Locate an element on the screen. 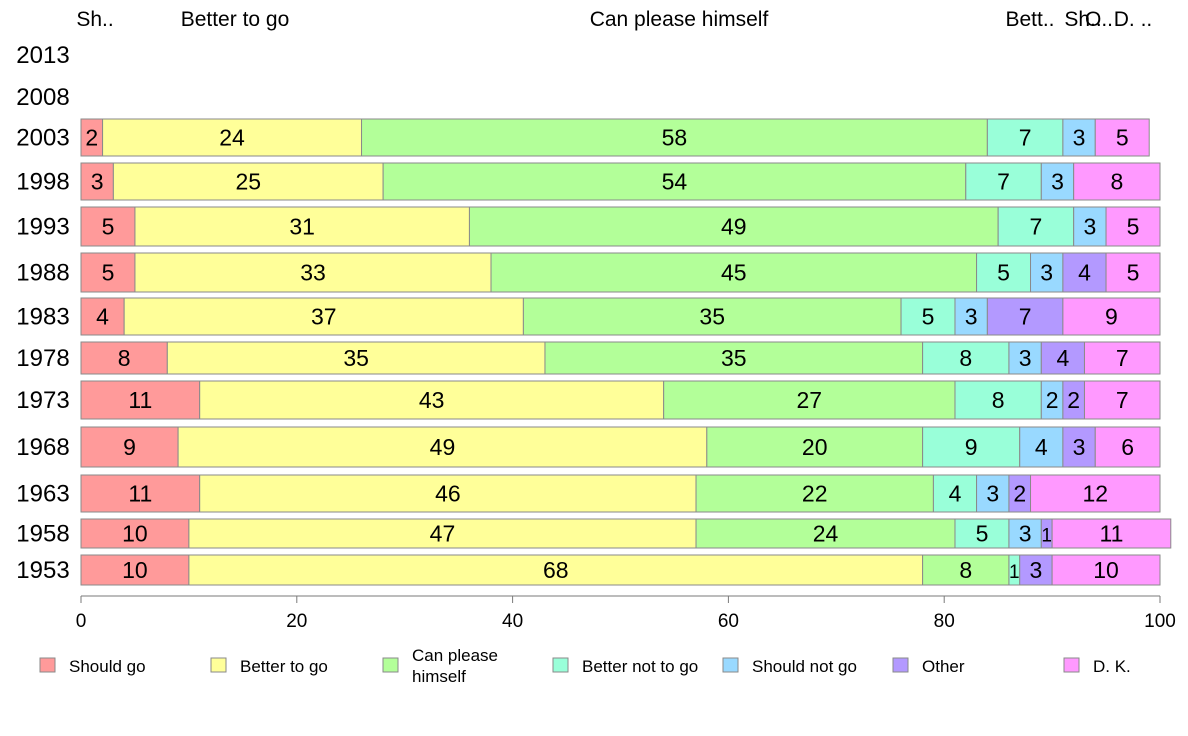 The height and width of the screenshot is (736, 1188). bar-value-label: 45 is located at coordinates (734, 273).